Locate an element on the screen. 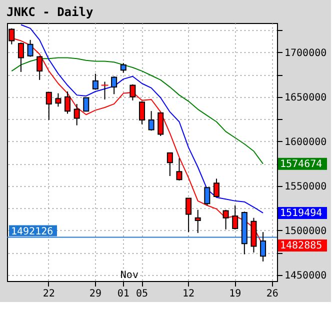  x-tick-label: 12 is located at coordinates (188, 294).